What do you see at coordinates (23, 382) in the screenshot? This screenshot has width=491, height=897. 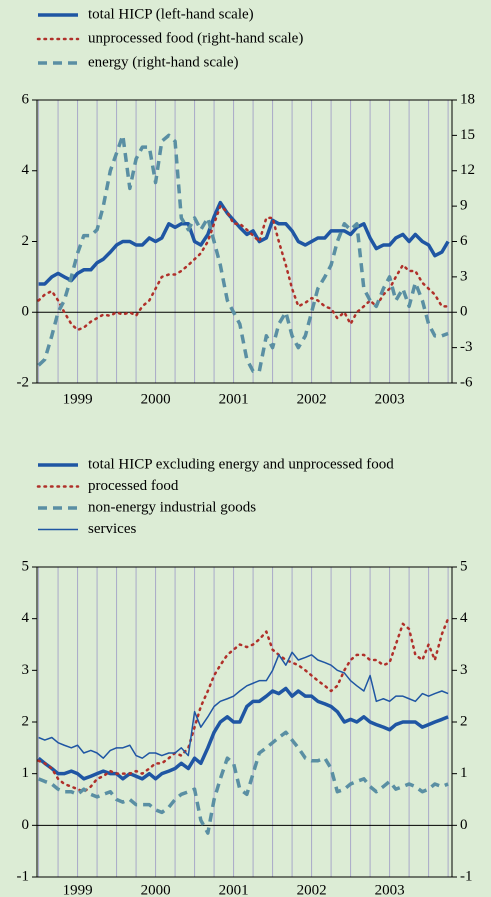 I see `y-tick-label: -2` at bounding box center [23, 382].